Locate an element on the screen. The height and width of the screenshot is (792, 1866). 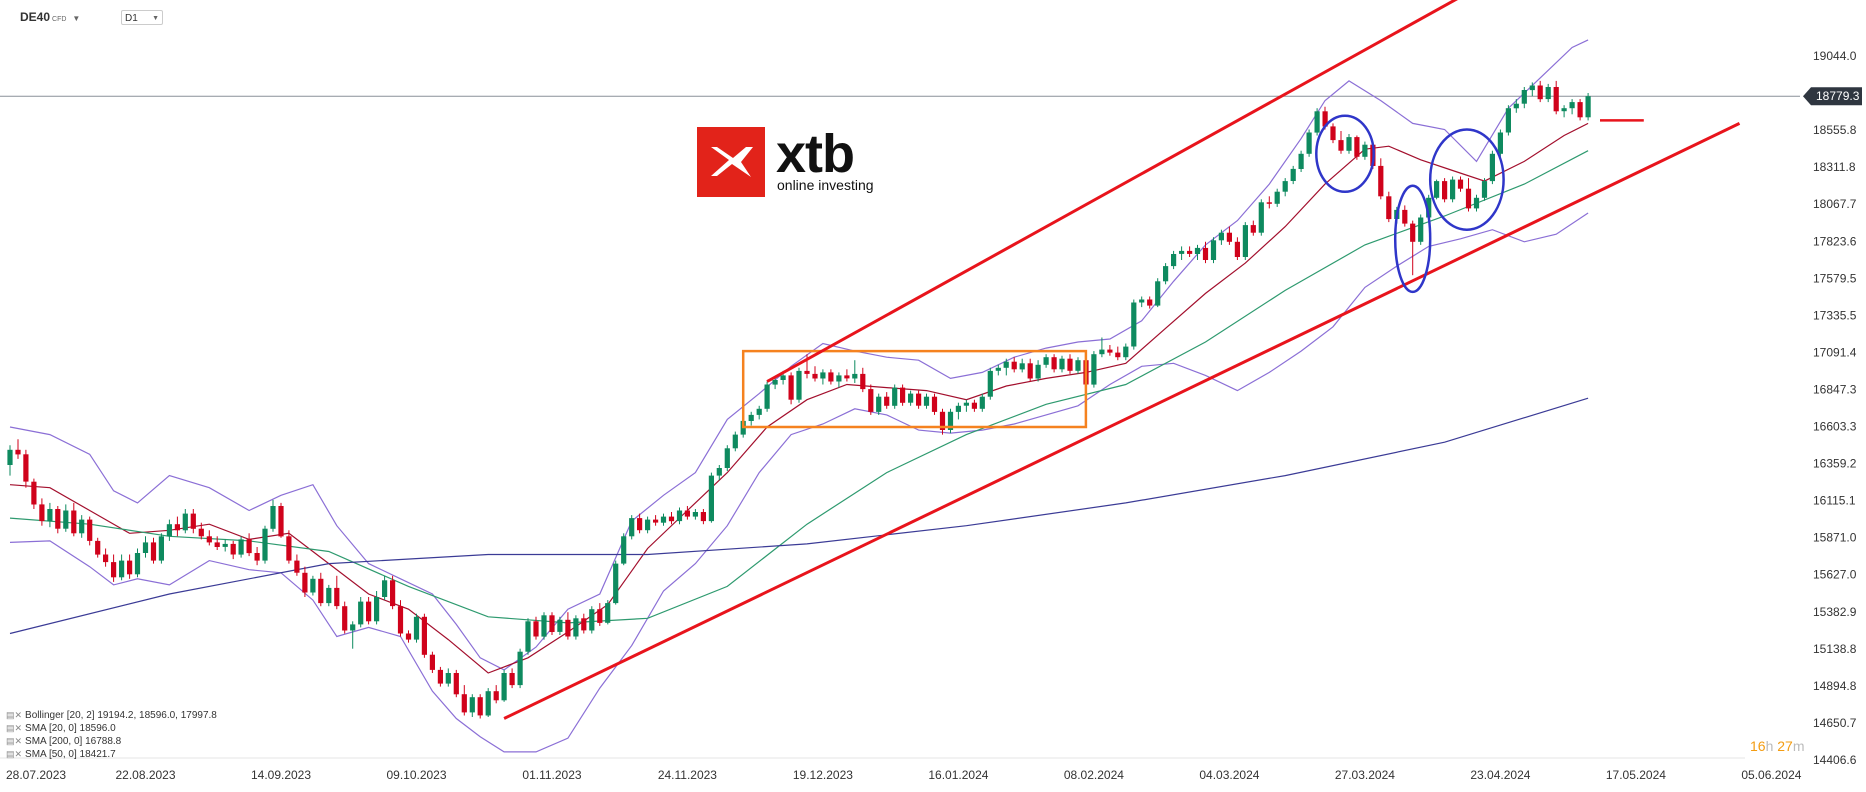
chevron-down-icon: ▼ is located at coordinates (76, 18).